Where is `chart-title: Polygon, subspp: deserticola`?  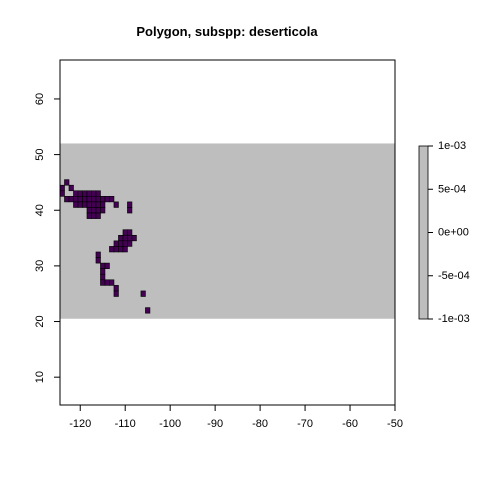 chart-title: Polygon, subspp: deserticola is located at coordinates (227, 31).